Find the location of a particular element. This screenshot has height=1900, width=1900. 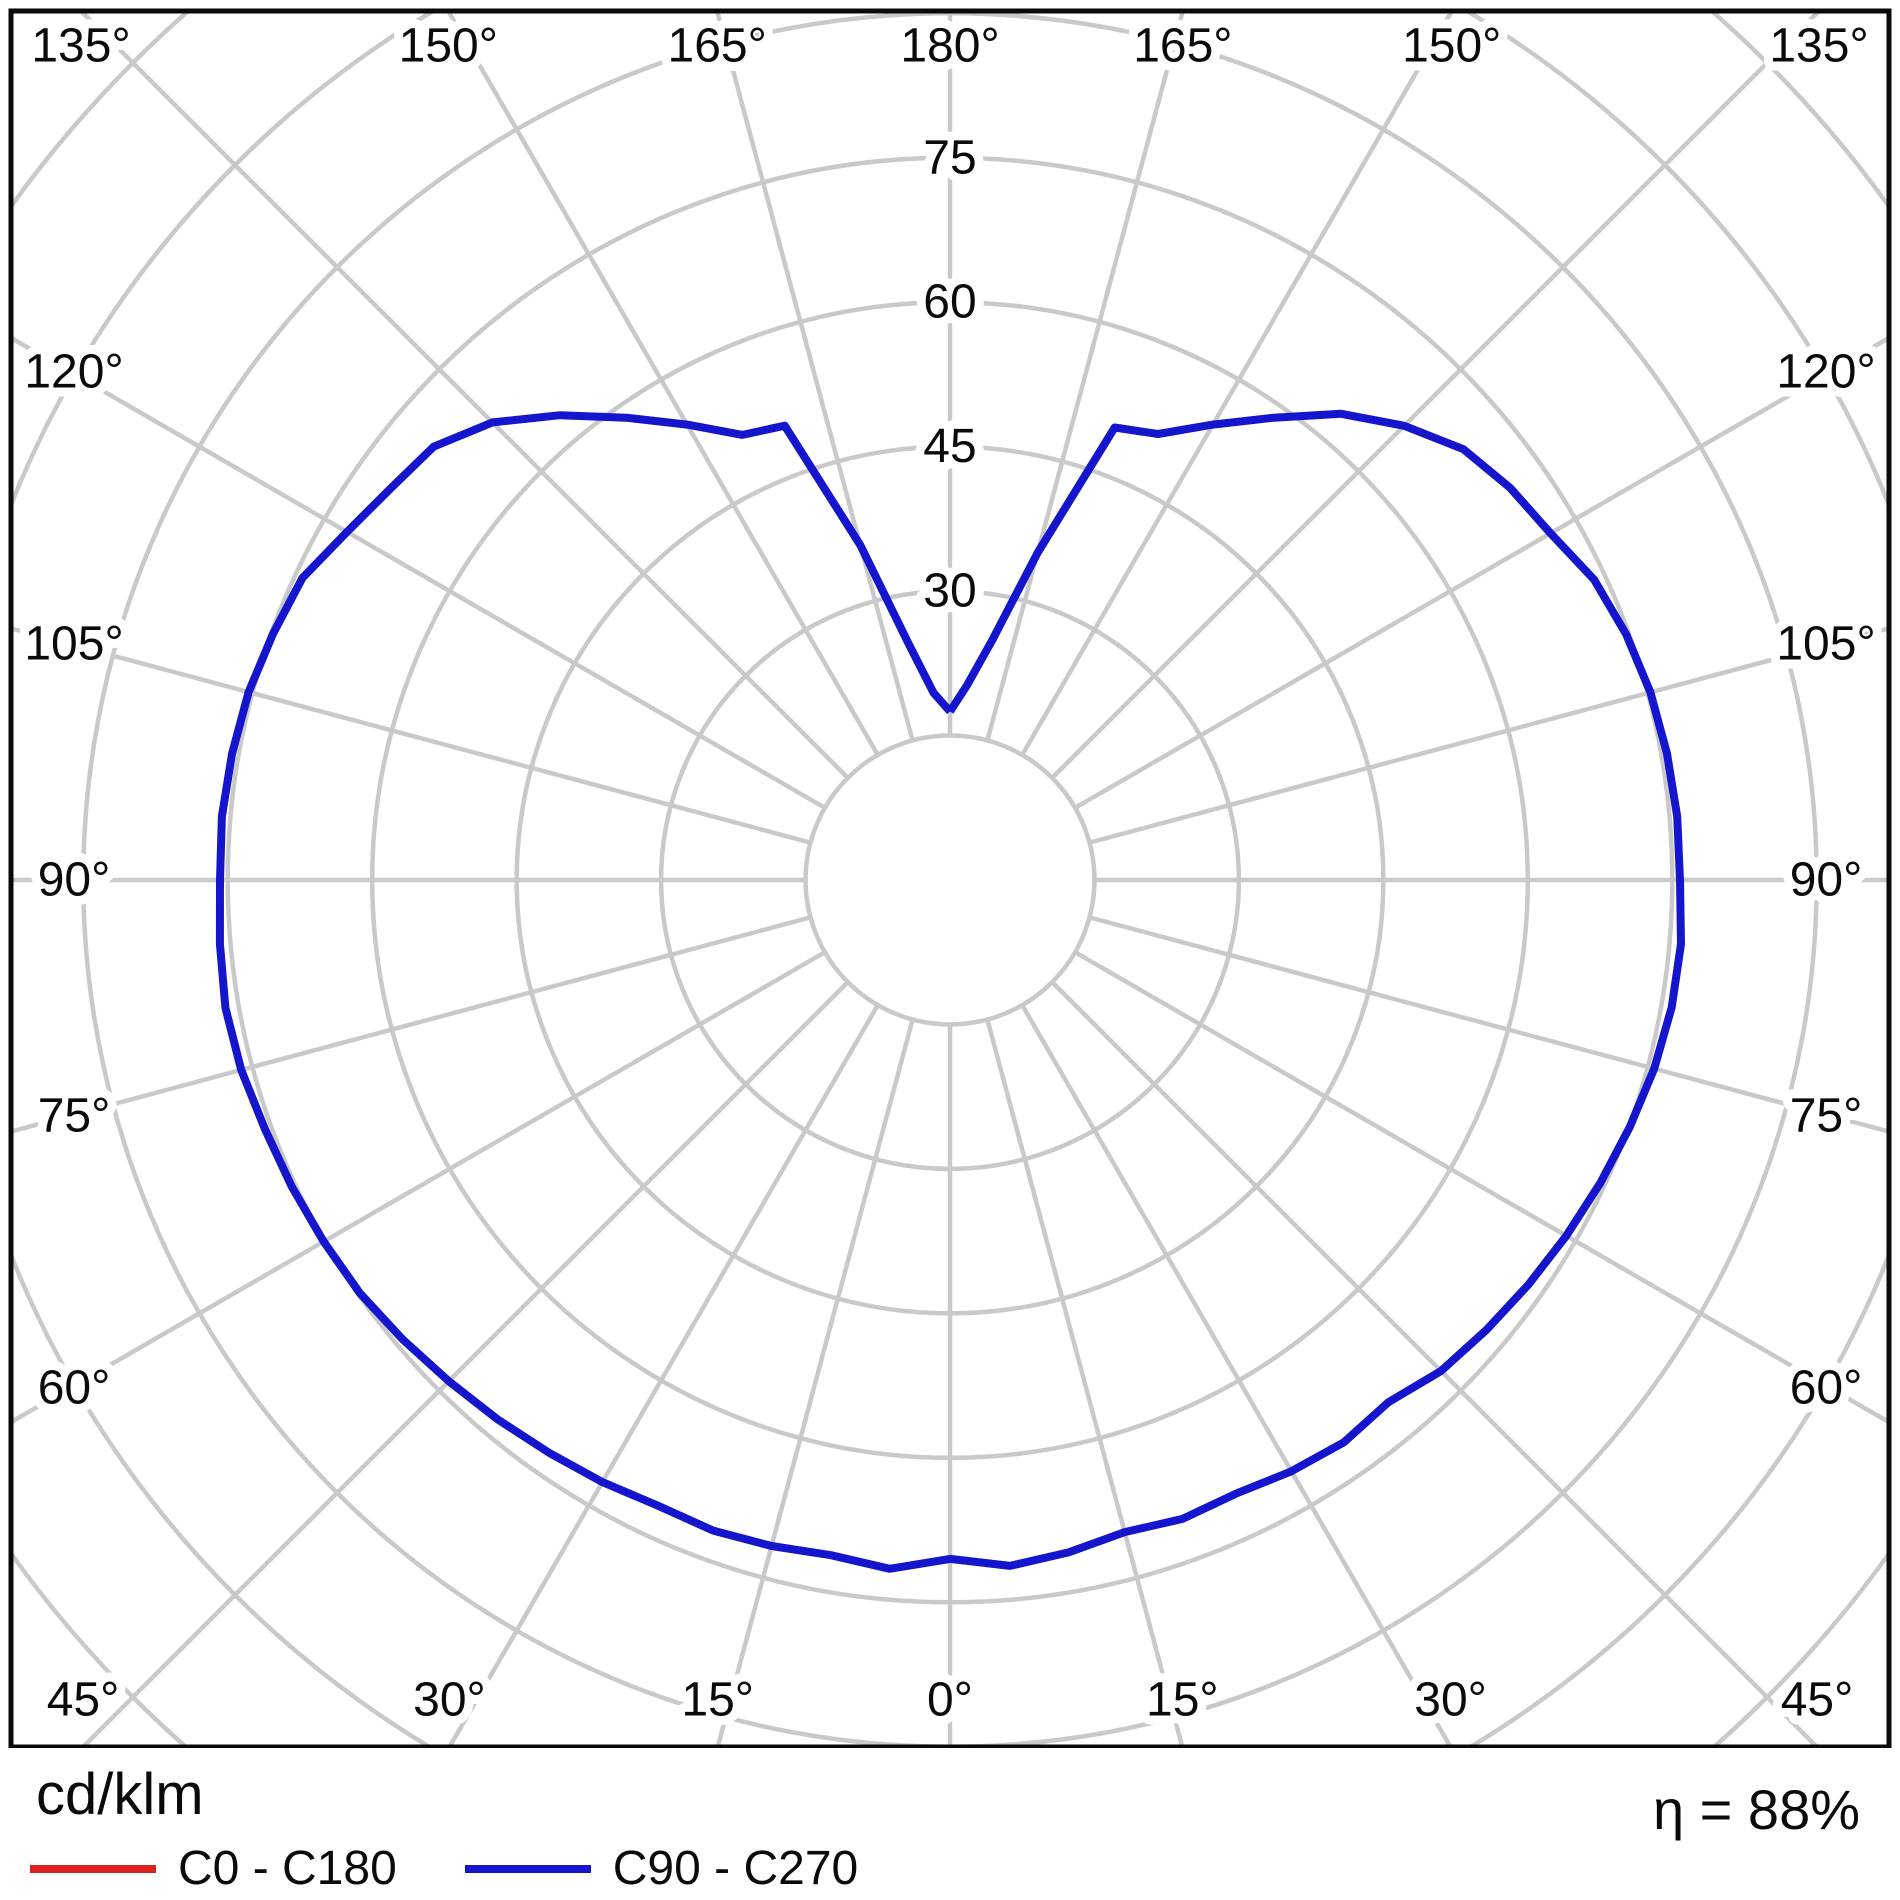

angle-label-105-left: 105° is located at coordinates (73, 644).